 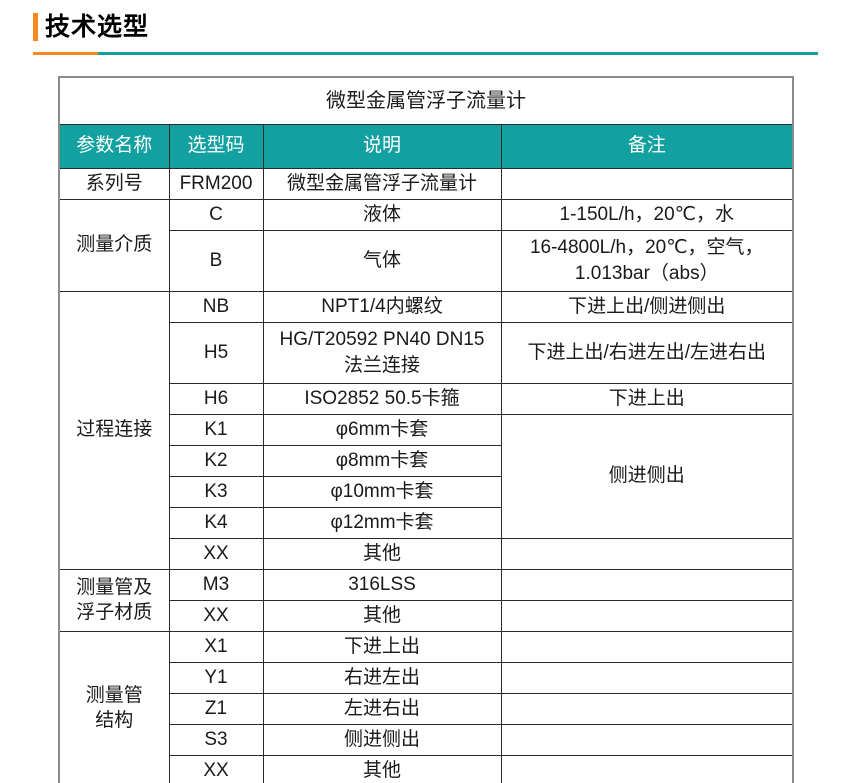 What do you see at coordinates (382, 491) in the screenshot?
I see `desc-cell: φ10mm卡套` at bounding box center [382, 491].